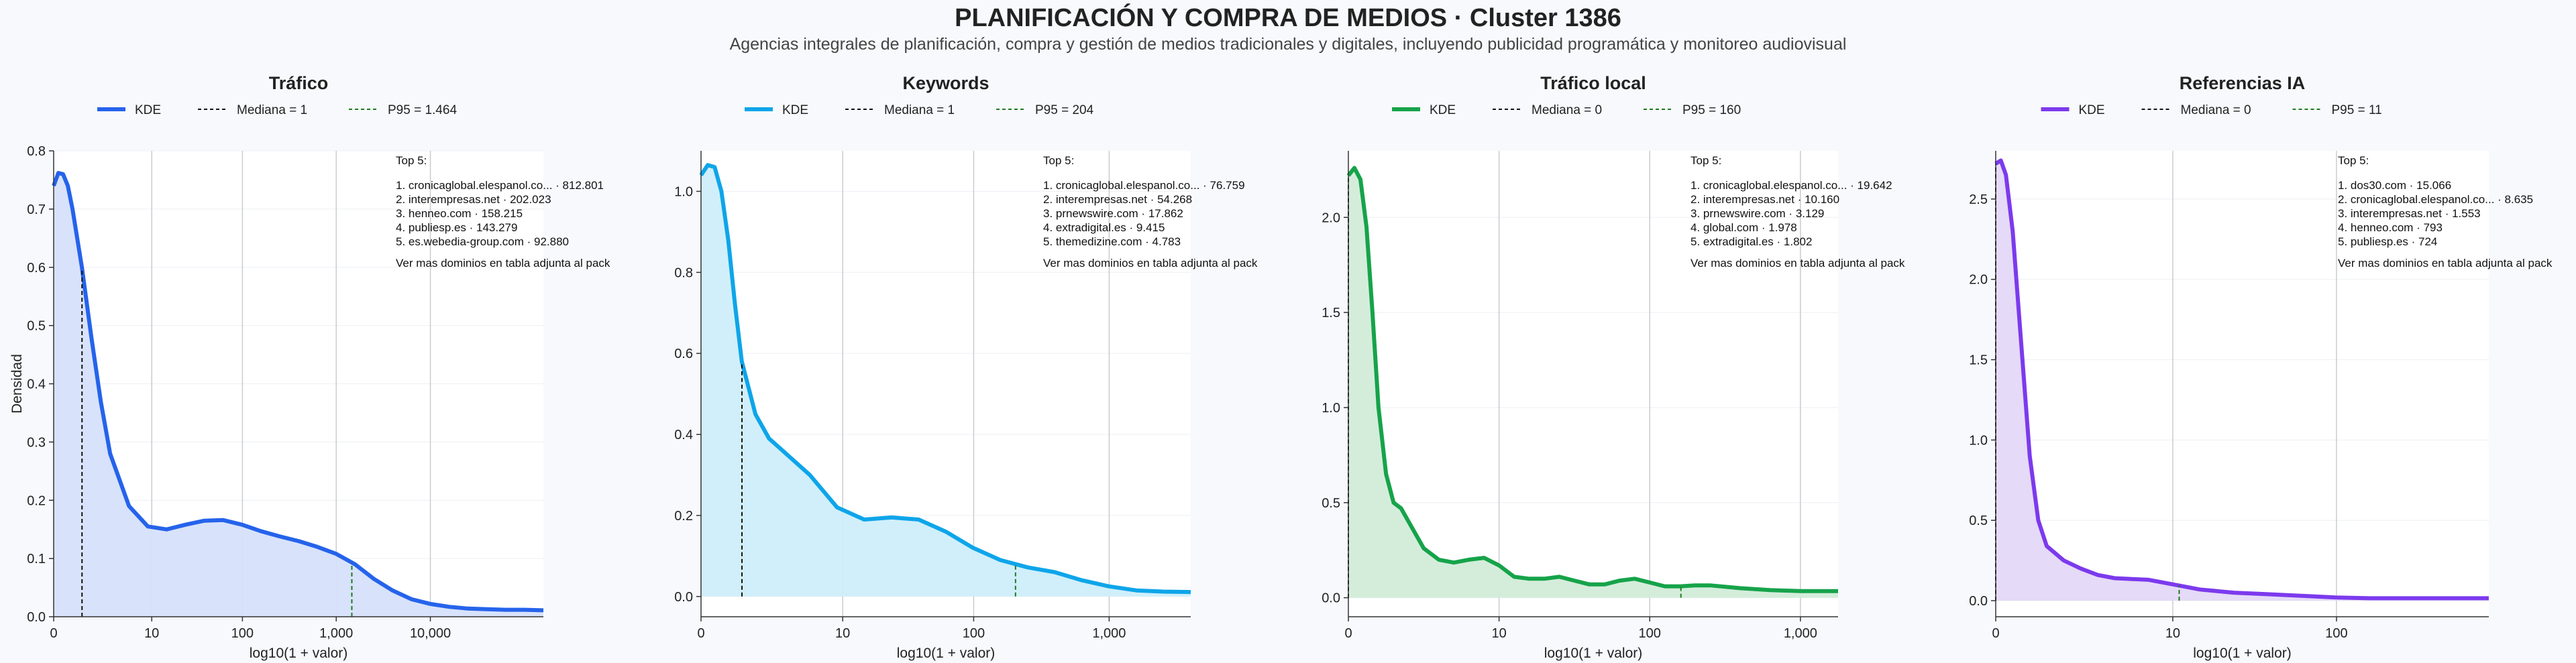 The width and height of the screenshot is (2576, 663). What do you see at coordinates (17, 384) in the screenshot?
I see `y-axis-label: Densidad` at bounding box center [17, 384].